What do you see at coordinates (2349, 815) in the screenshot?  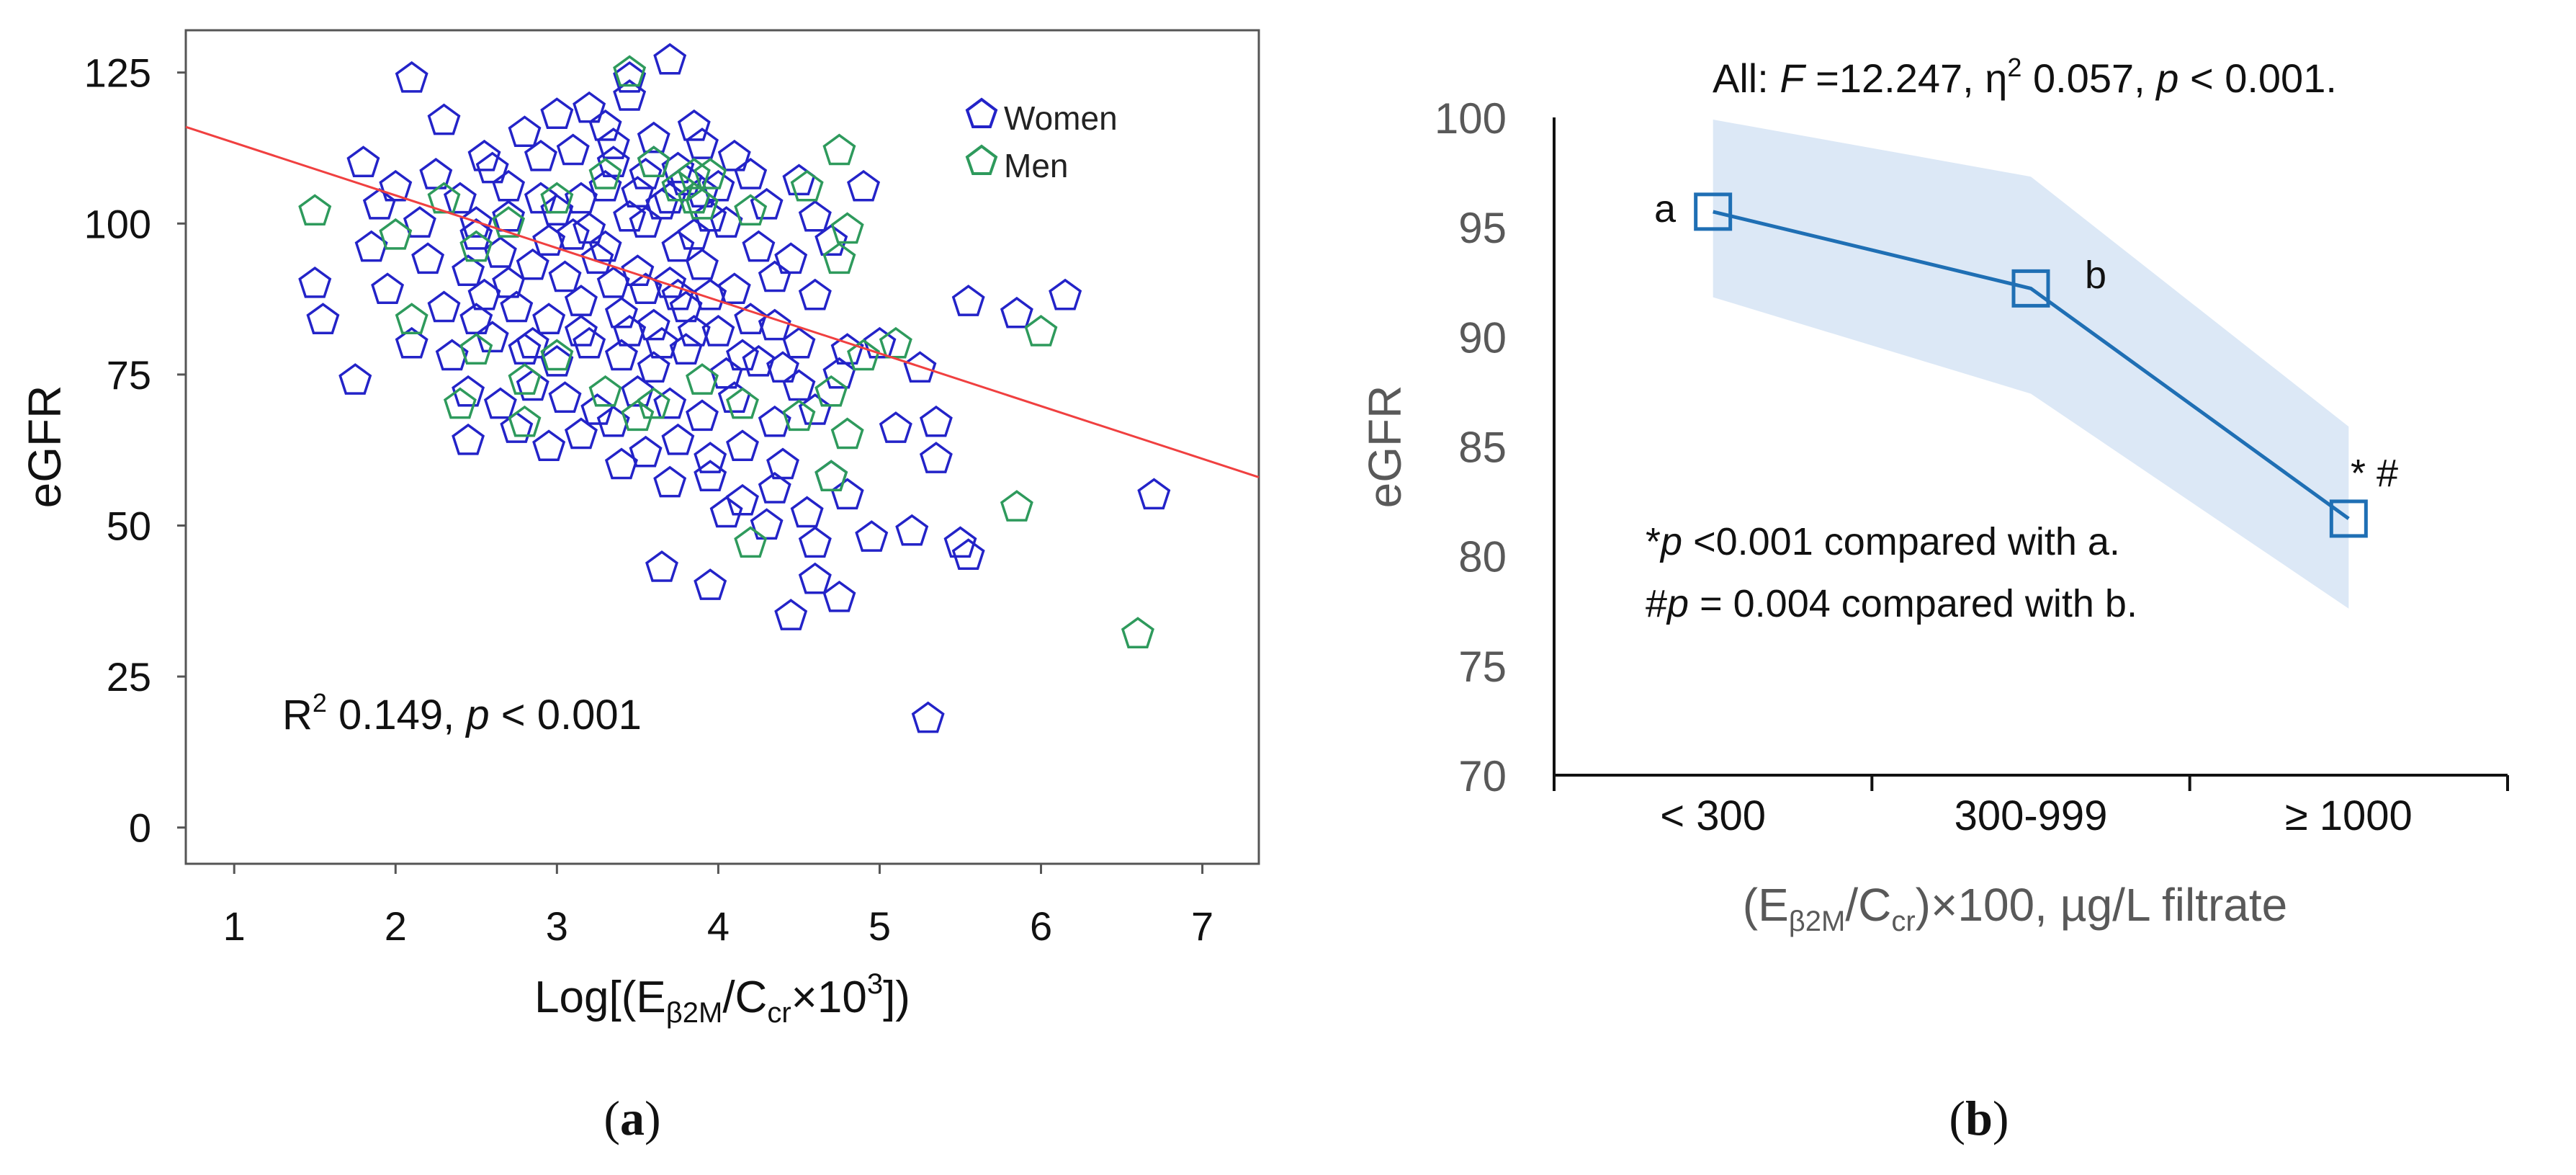 I see `x-category-label: ≥ 1000` at bounding box center [2349, 815].